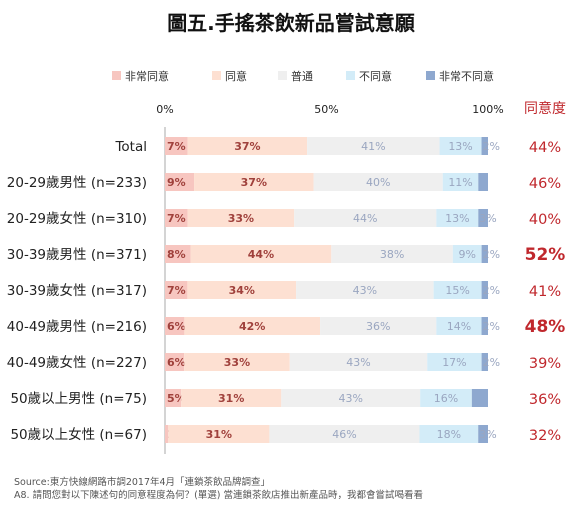 The image size is (582, 505). I want to click on bar-row: 40-49歲男性 (n=216) 6% 42% 36% 14% 2% 48%, so click(286, 327).